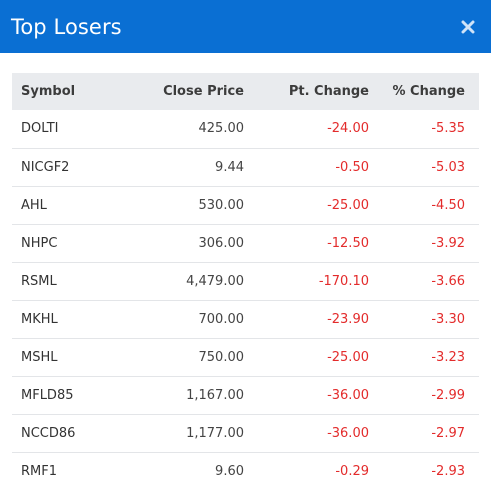  I want to click on cell-close-price: 1,177.00, so click(187, 432).